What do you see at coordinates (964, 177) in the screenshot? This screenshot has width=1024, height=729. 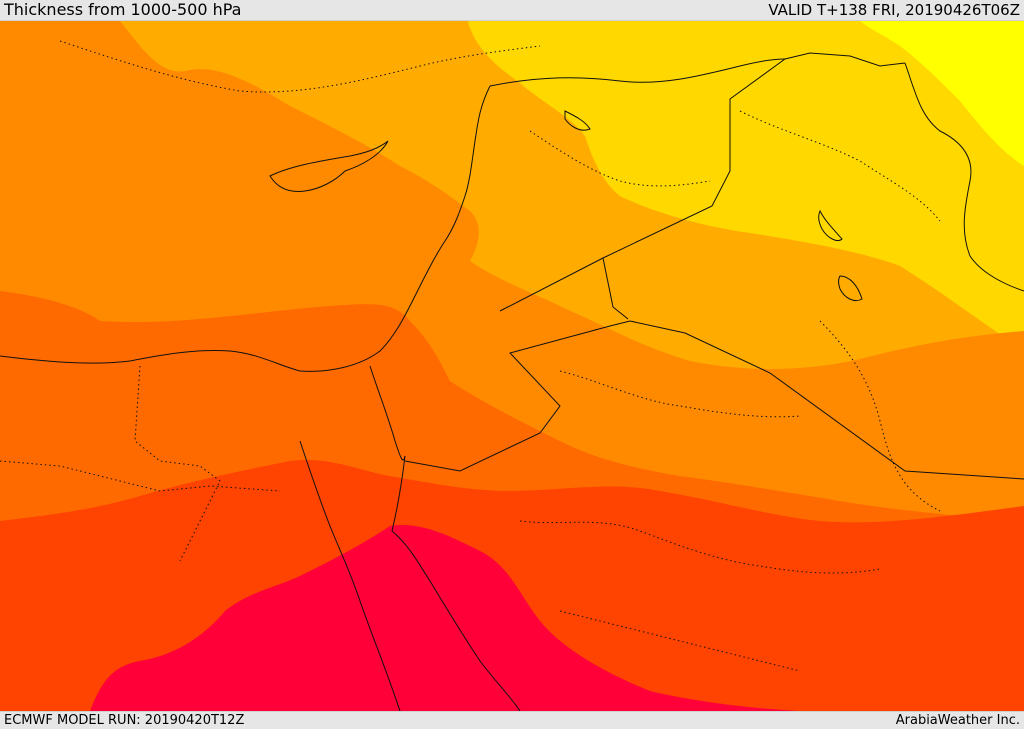 I see `border-iran-iraq` at bounding box center [964, 177].